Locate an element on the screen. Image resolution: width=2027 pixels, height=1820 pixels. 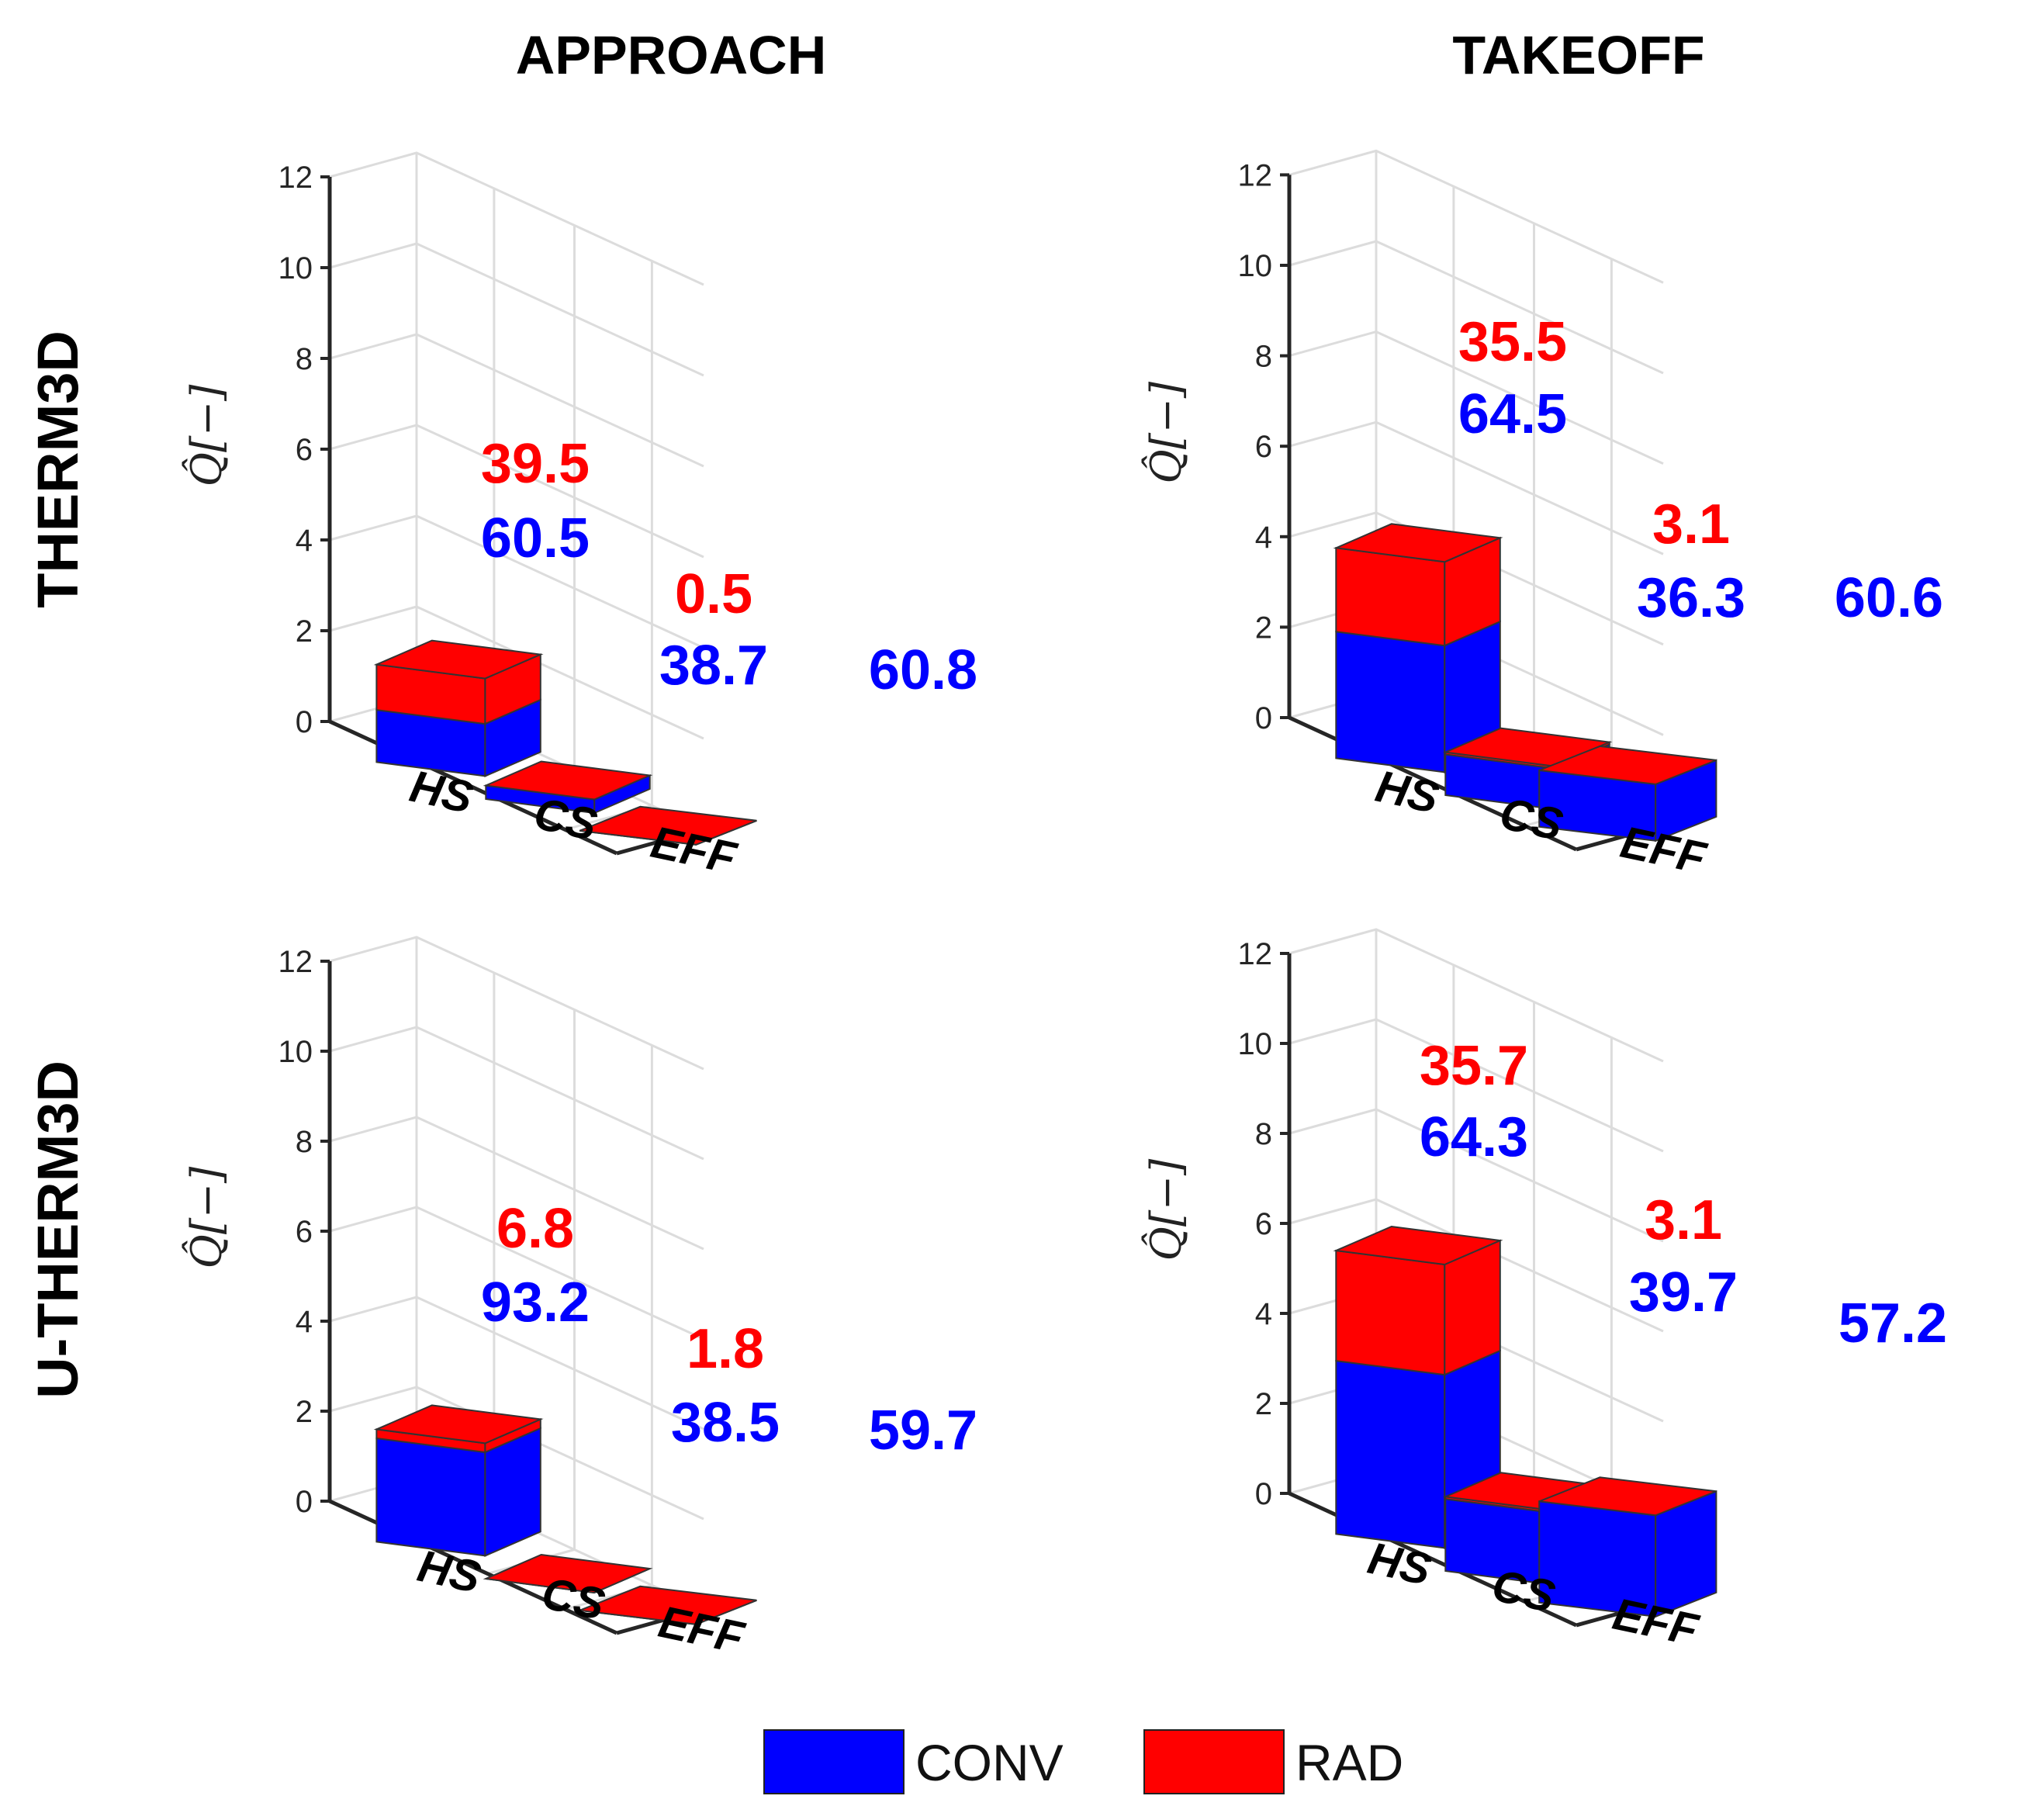
data-label-cs-conv: 36.3 is located at coordinates (1691, 598).